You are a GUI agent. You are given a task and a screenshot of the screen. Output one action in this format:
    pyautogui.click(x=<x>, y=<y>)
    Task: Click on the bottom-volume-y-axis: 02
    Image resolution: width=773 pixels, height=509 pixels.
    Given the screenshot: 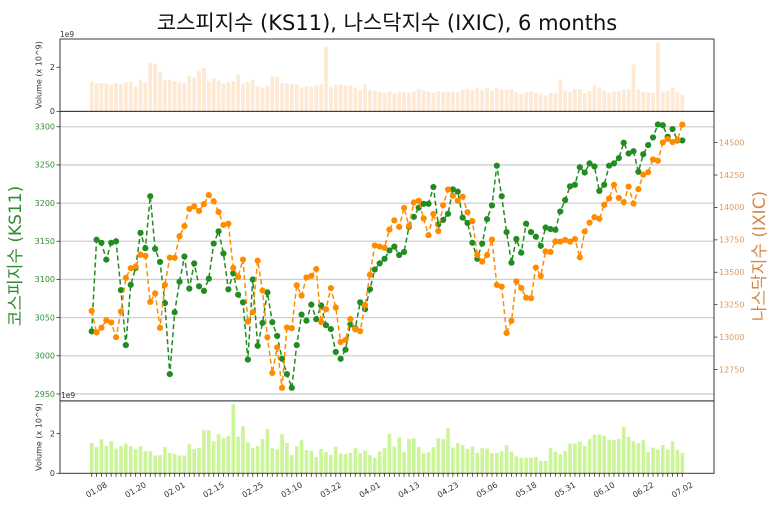 What is the action you would take?
    pyautogui.click(x=55, y=453)
    